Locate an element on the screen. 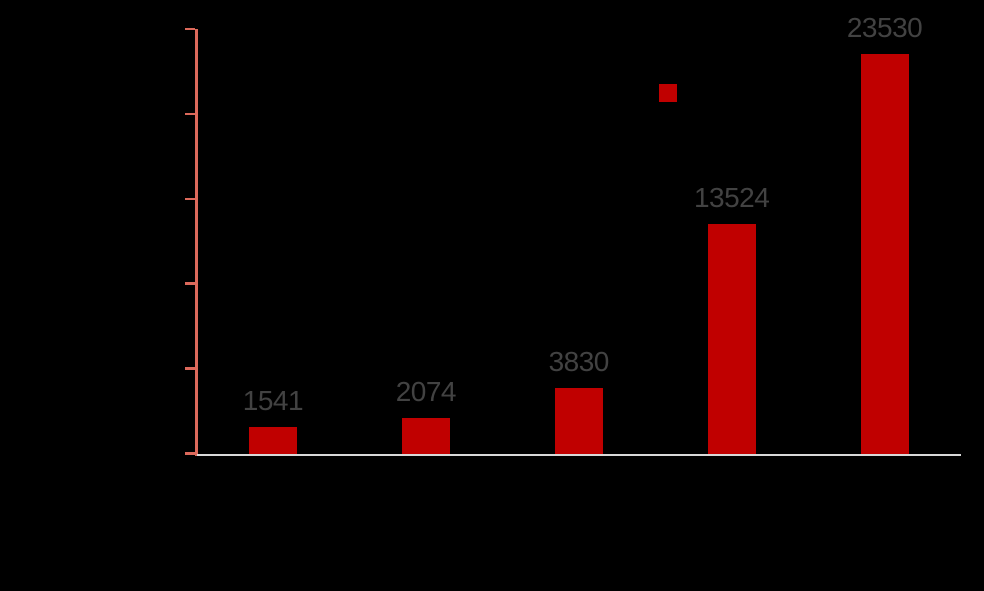 The height and width of the screenshot is (591, 984). bar-value-label: 1541 is located at coordinates (273, 401).